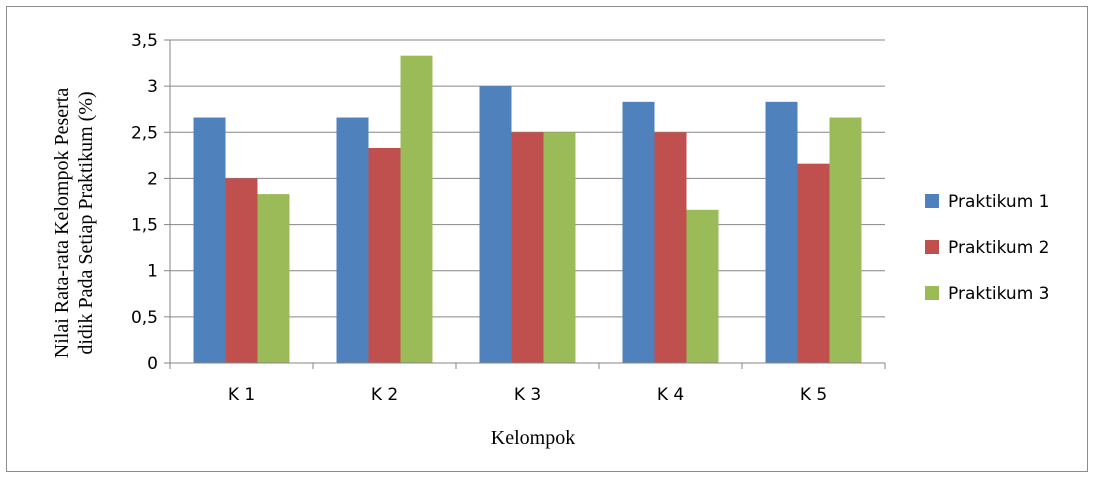 The width and height of the screenshot is (1095, 479). I want to click on x-tick-label: K 4, so click(670, 395).